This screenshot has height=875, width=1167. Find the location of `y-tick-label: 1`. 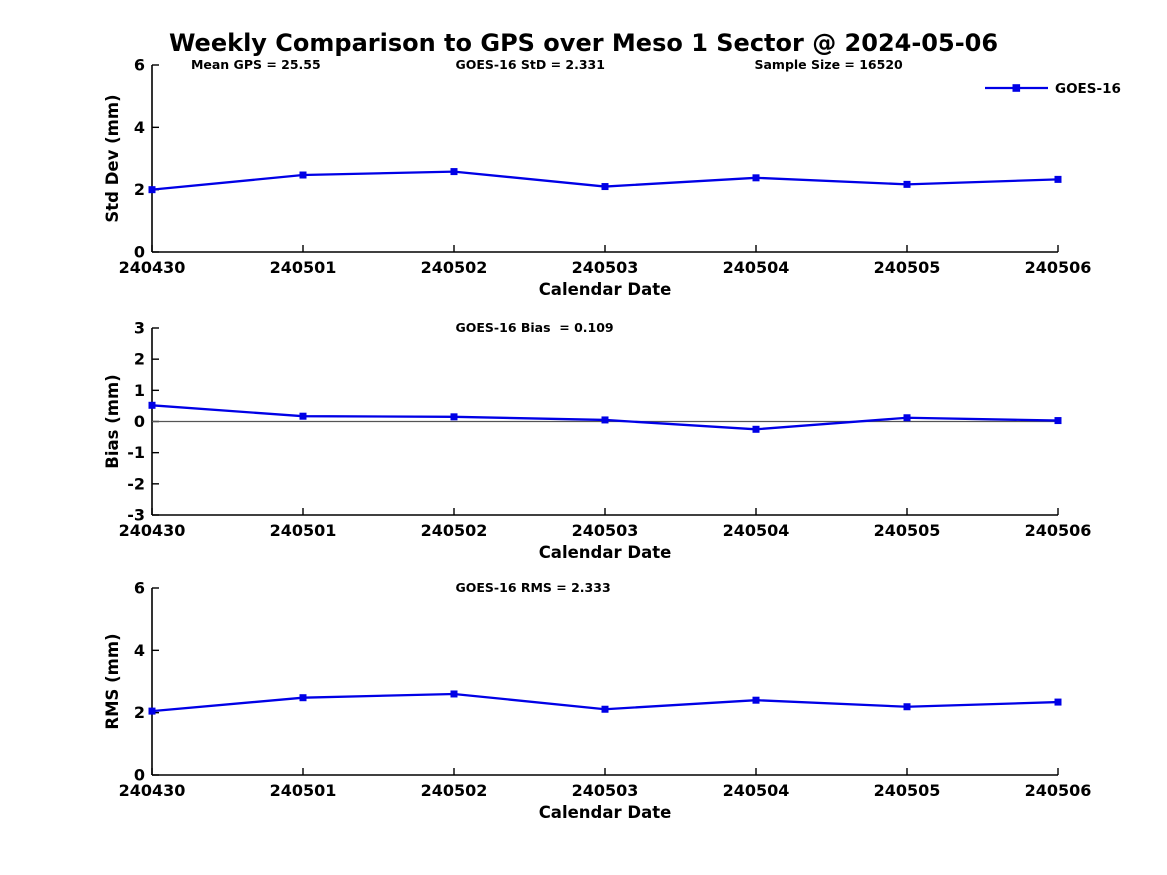

y-tick-label: 1 is located at coordinates (139, 390).